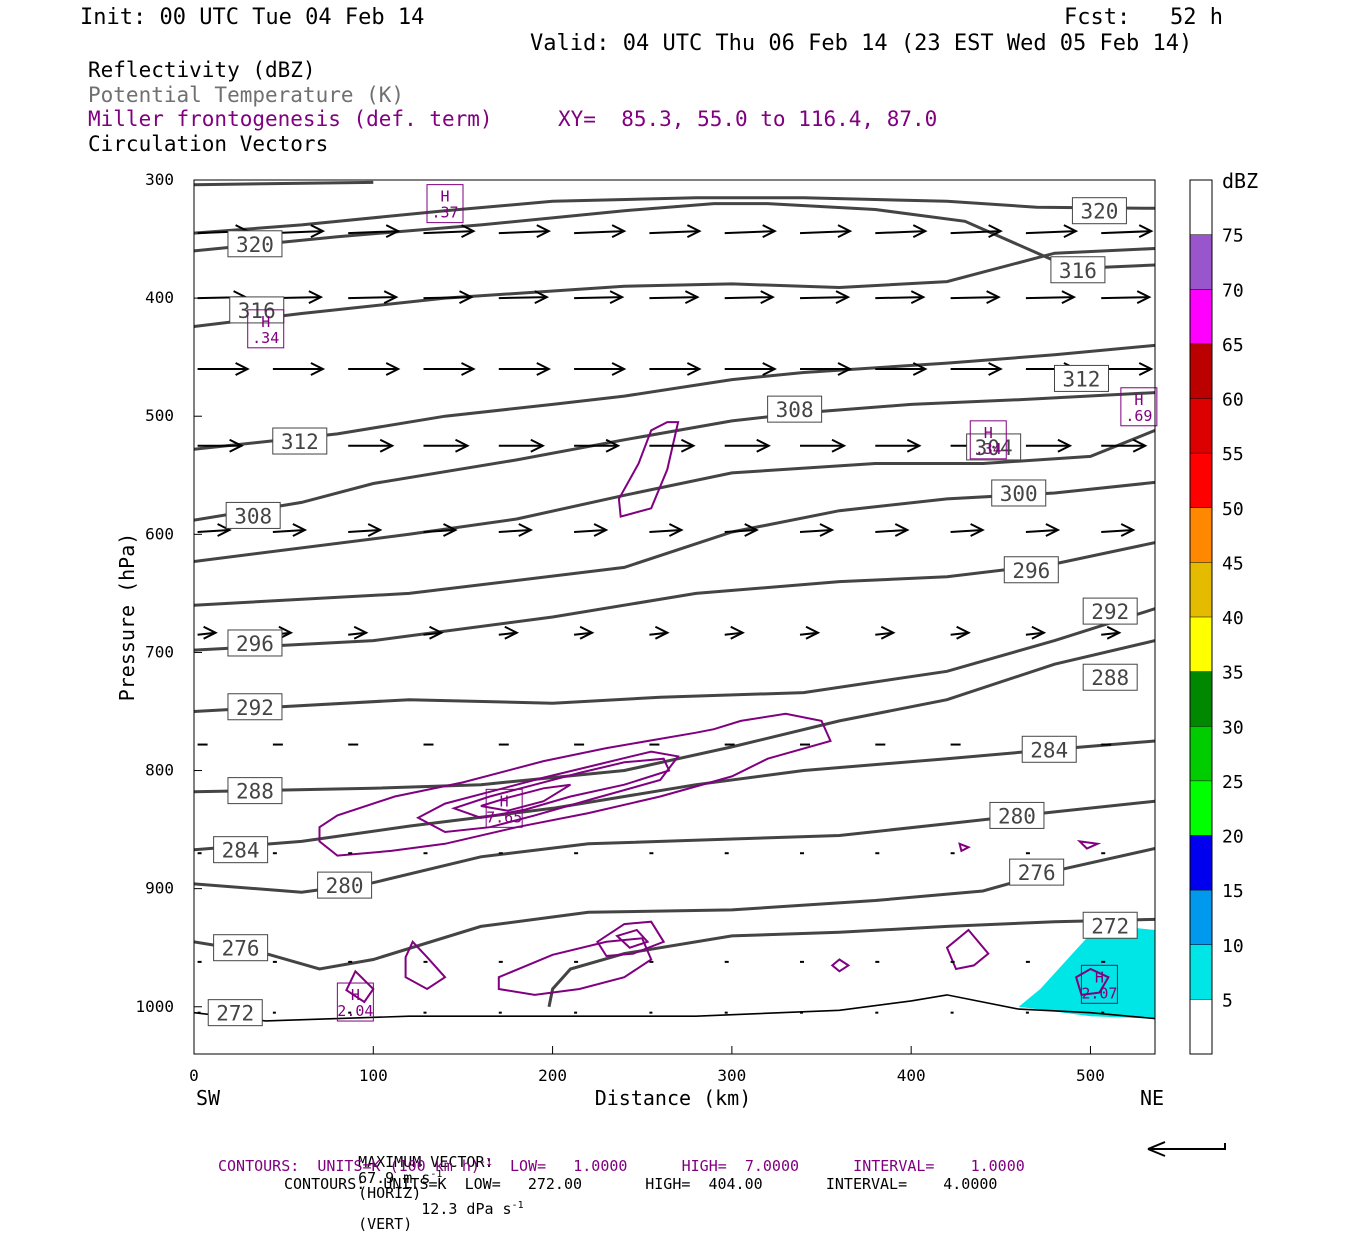 The image size is (1350, 1233). What do you see at coordinates (1233, 400) in the screenshot?
I see `colorbar-level: 60` at bounding box center [1233, 400].